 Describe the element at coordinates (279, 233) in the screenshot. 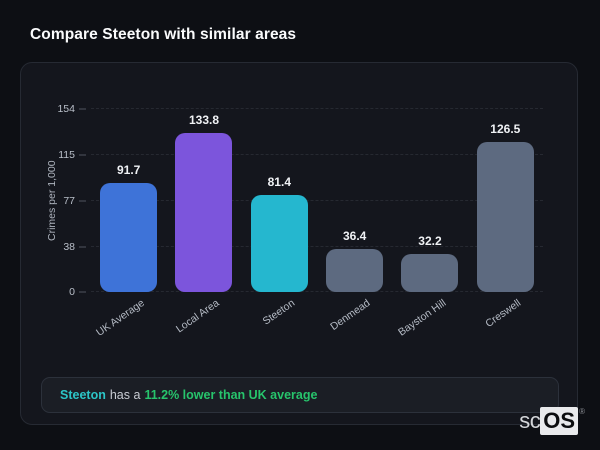

I see `bar-steeton: 81.4` at that location.